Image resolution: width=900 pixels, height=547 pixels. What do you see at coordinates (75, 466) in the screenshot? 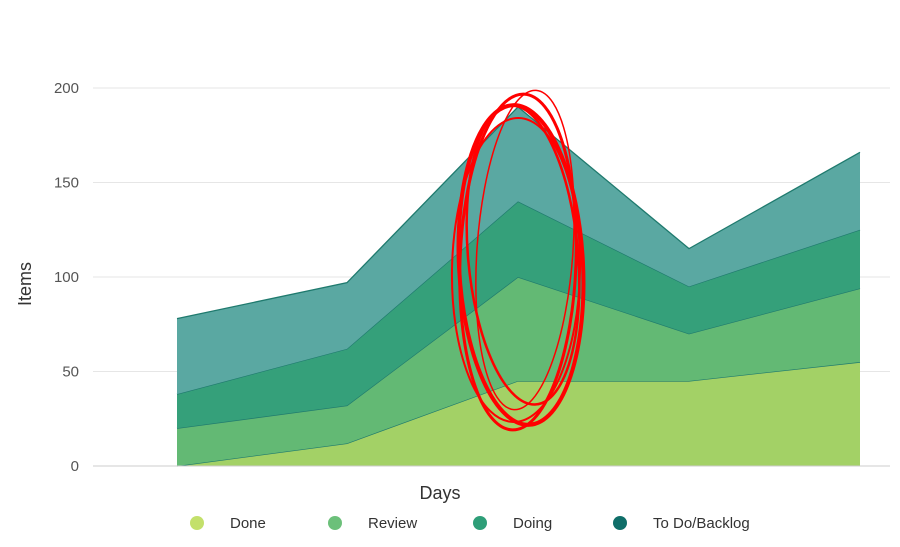
I see `y-tick-label: 0` at bounding box center [75, 466].